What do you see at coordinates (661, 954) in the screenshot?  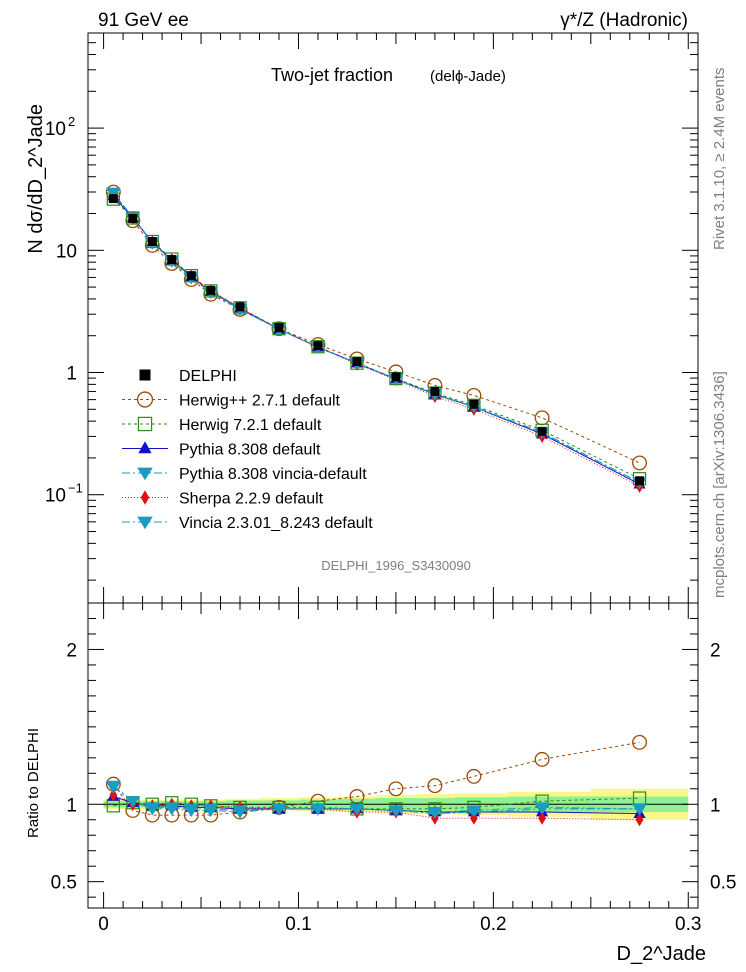 I see `x-axis-label: D_2^Jade` at bounding box center [661, 954].